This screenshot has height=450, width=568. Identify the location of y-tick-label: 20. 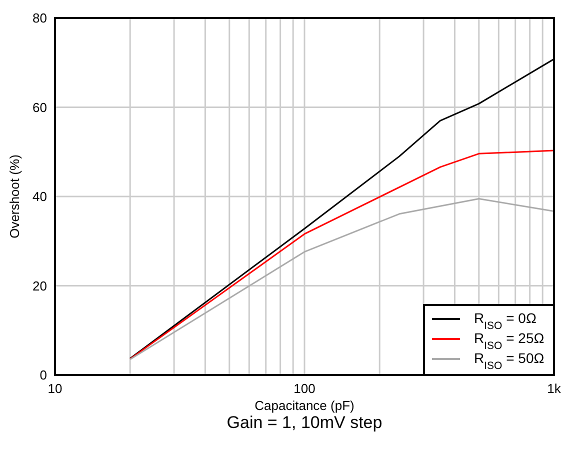
(39, 286).